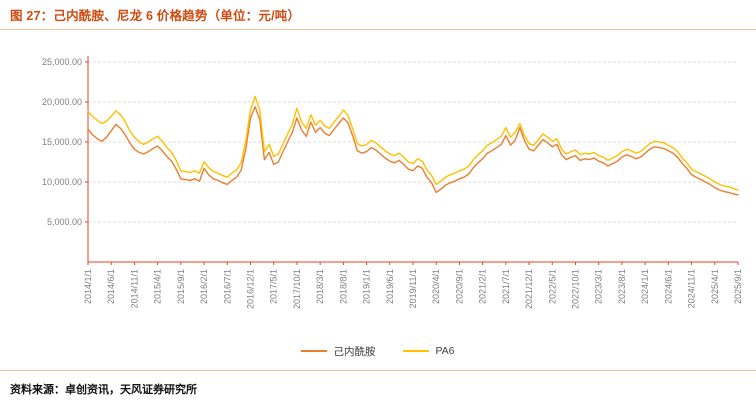 Image resolution: width=756 pixels, height=402 pixels. I want to click on x-tick-label: 2021/2/1, so click(483, 286).